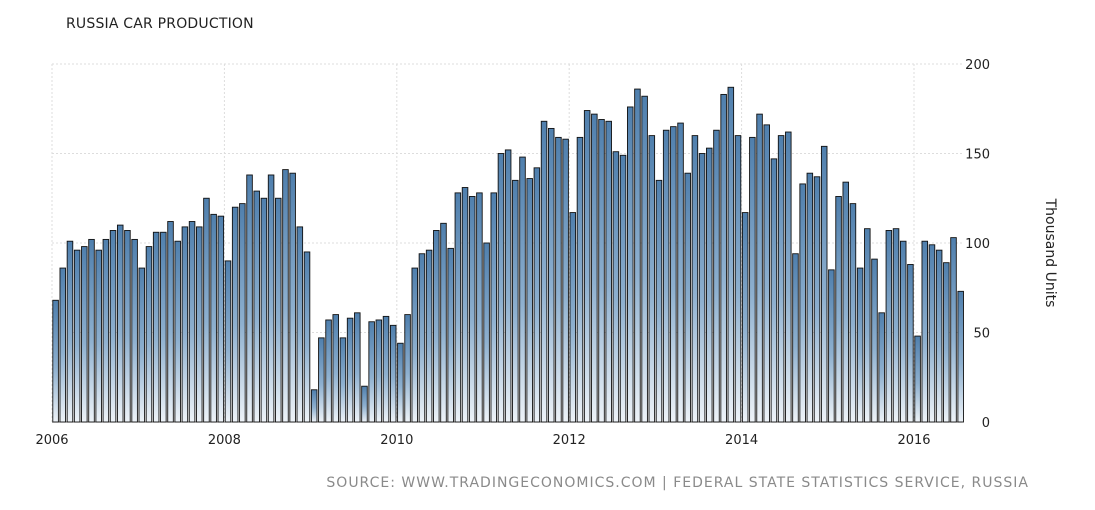 The width and height of the screenshot is (1095, 510). I want to click on y-axis-label: Thousand Units, so click(1050, 253).